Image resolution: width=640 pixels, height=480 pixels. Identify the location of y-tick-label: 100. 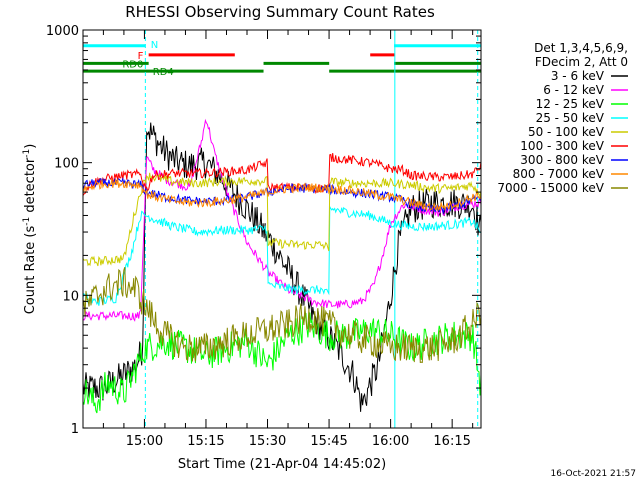
(66, 164).